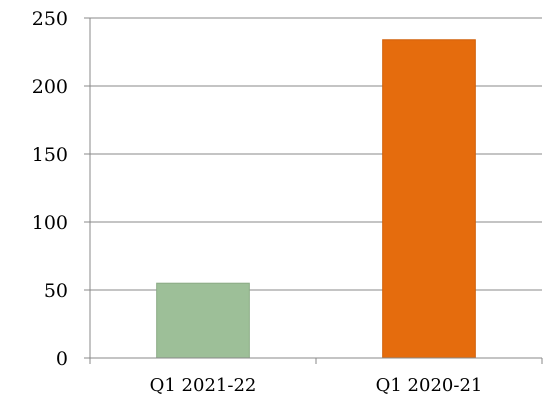 The height and width of the screenshot is (408, 546). I want to click on y-tick-label: 200, so click(50, 87).